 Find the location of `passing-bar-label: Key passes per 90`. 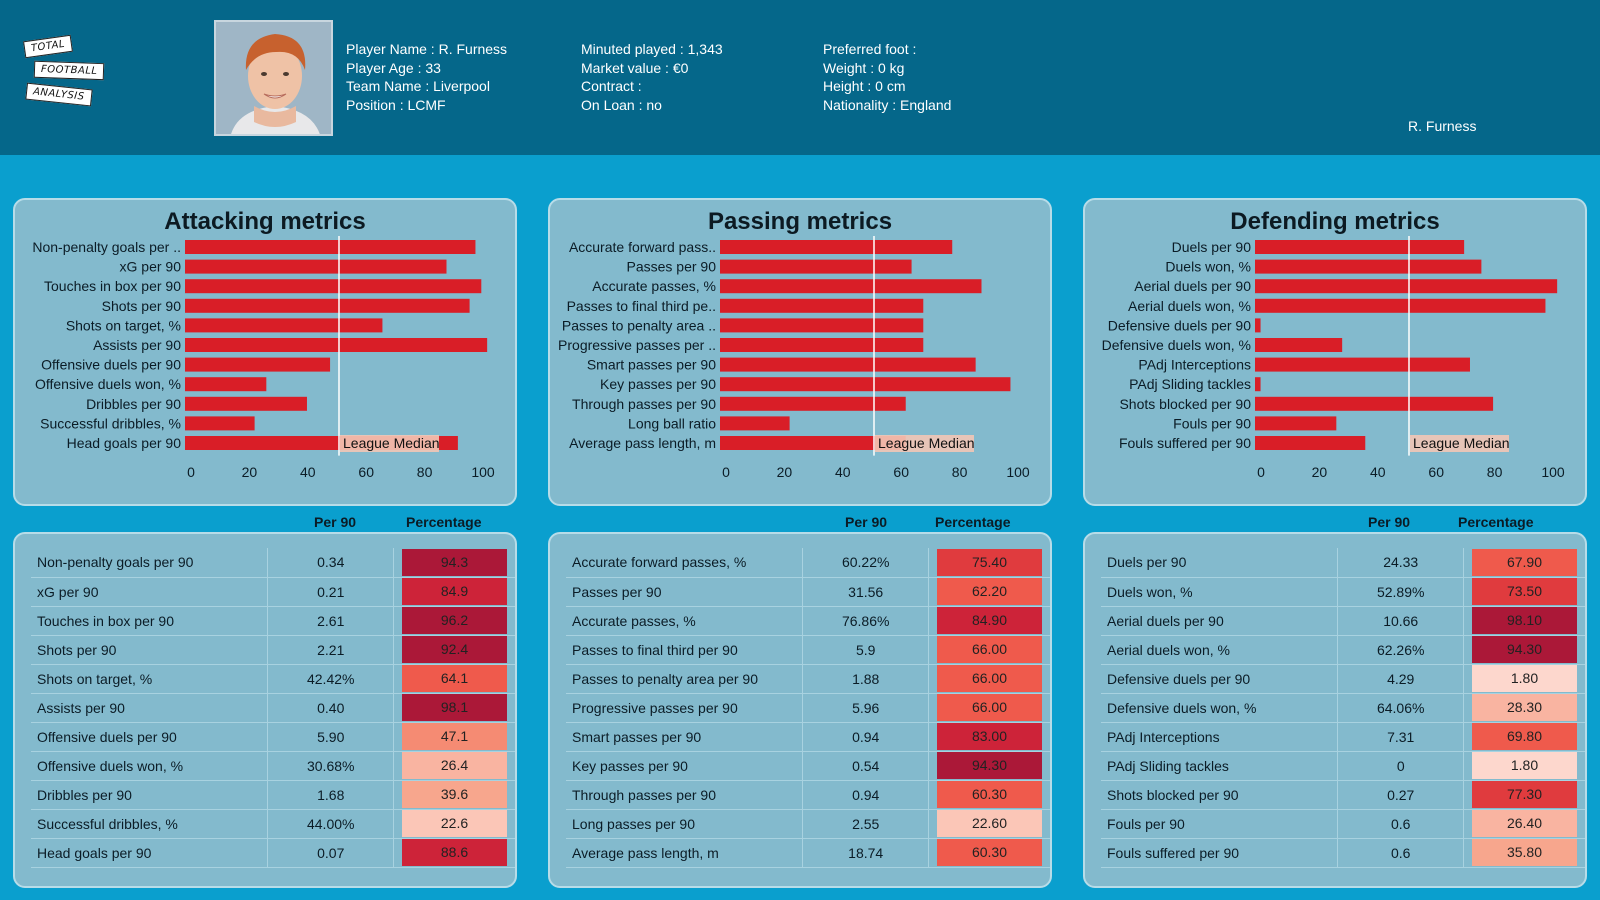

passing-bar-label: Key passes per 90 is located at coordinates (658, 384).